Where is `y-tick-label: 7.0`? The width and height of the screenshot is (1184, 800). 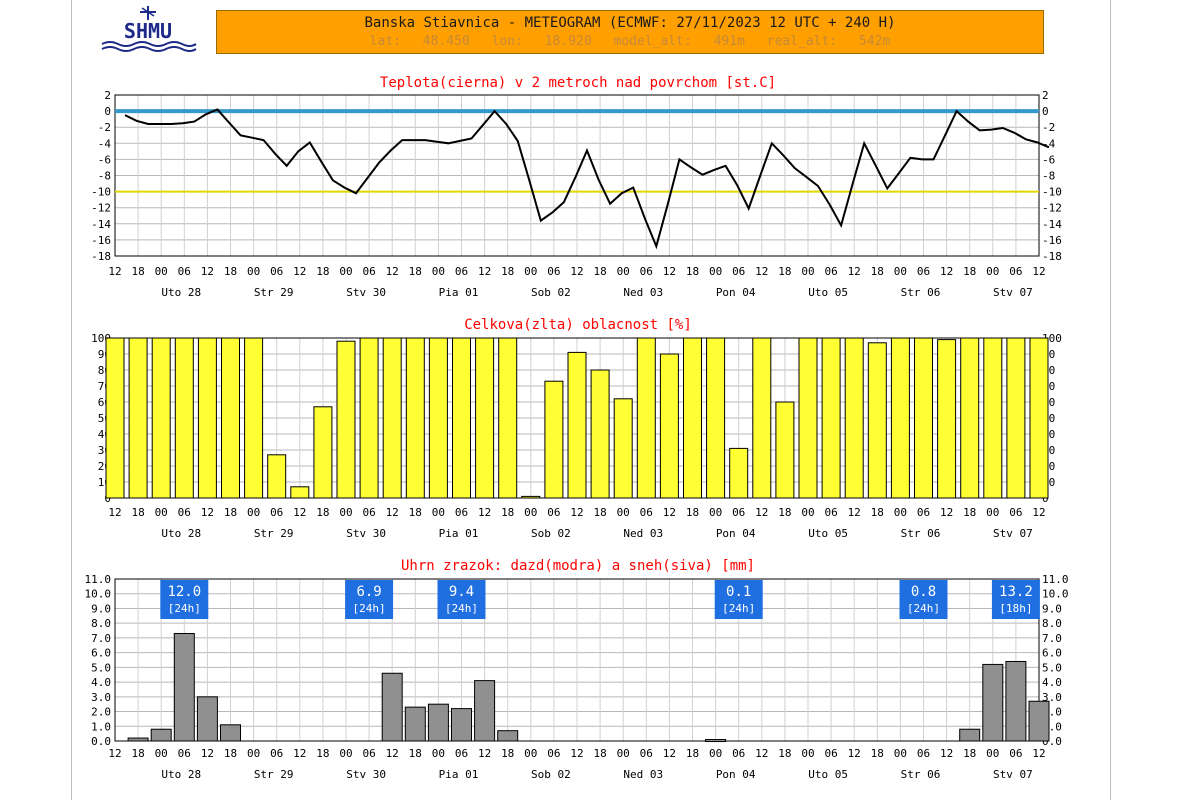 y-tick-label: 7.0 is located at coordinates (101, 638).